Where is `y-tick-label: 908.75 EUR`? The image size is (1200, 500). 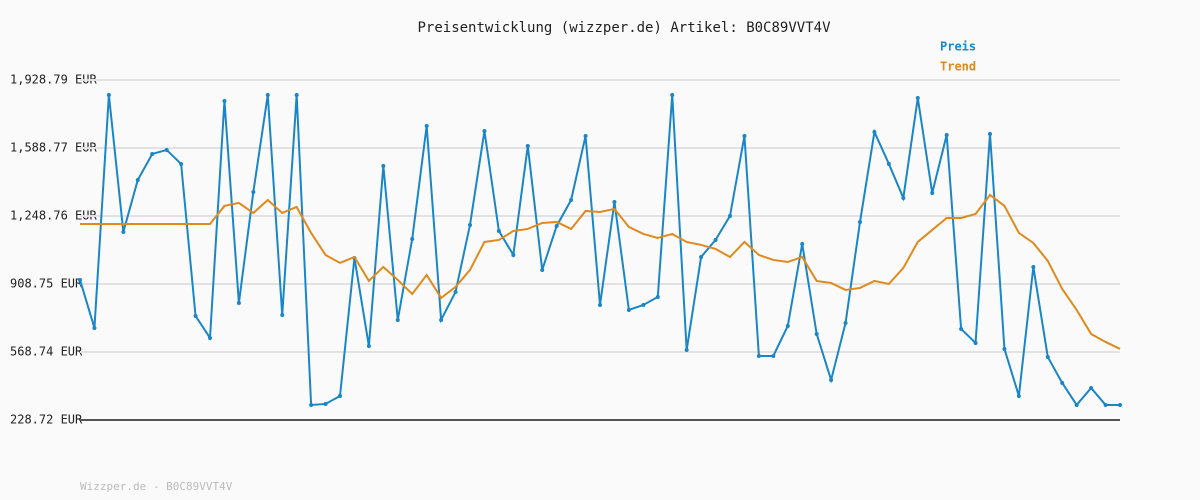 y-tick-label: 908.75 EUR is located at coordinates (46, 283).